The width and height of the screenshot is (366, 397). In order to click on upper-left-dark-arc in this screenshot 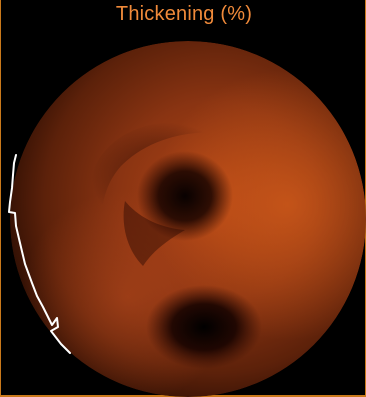, I will do `click(164, 177)`.